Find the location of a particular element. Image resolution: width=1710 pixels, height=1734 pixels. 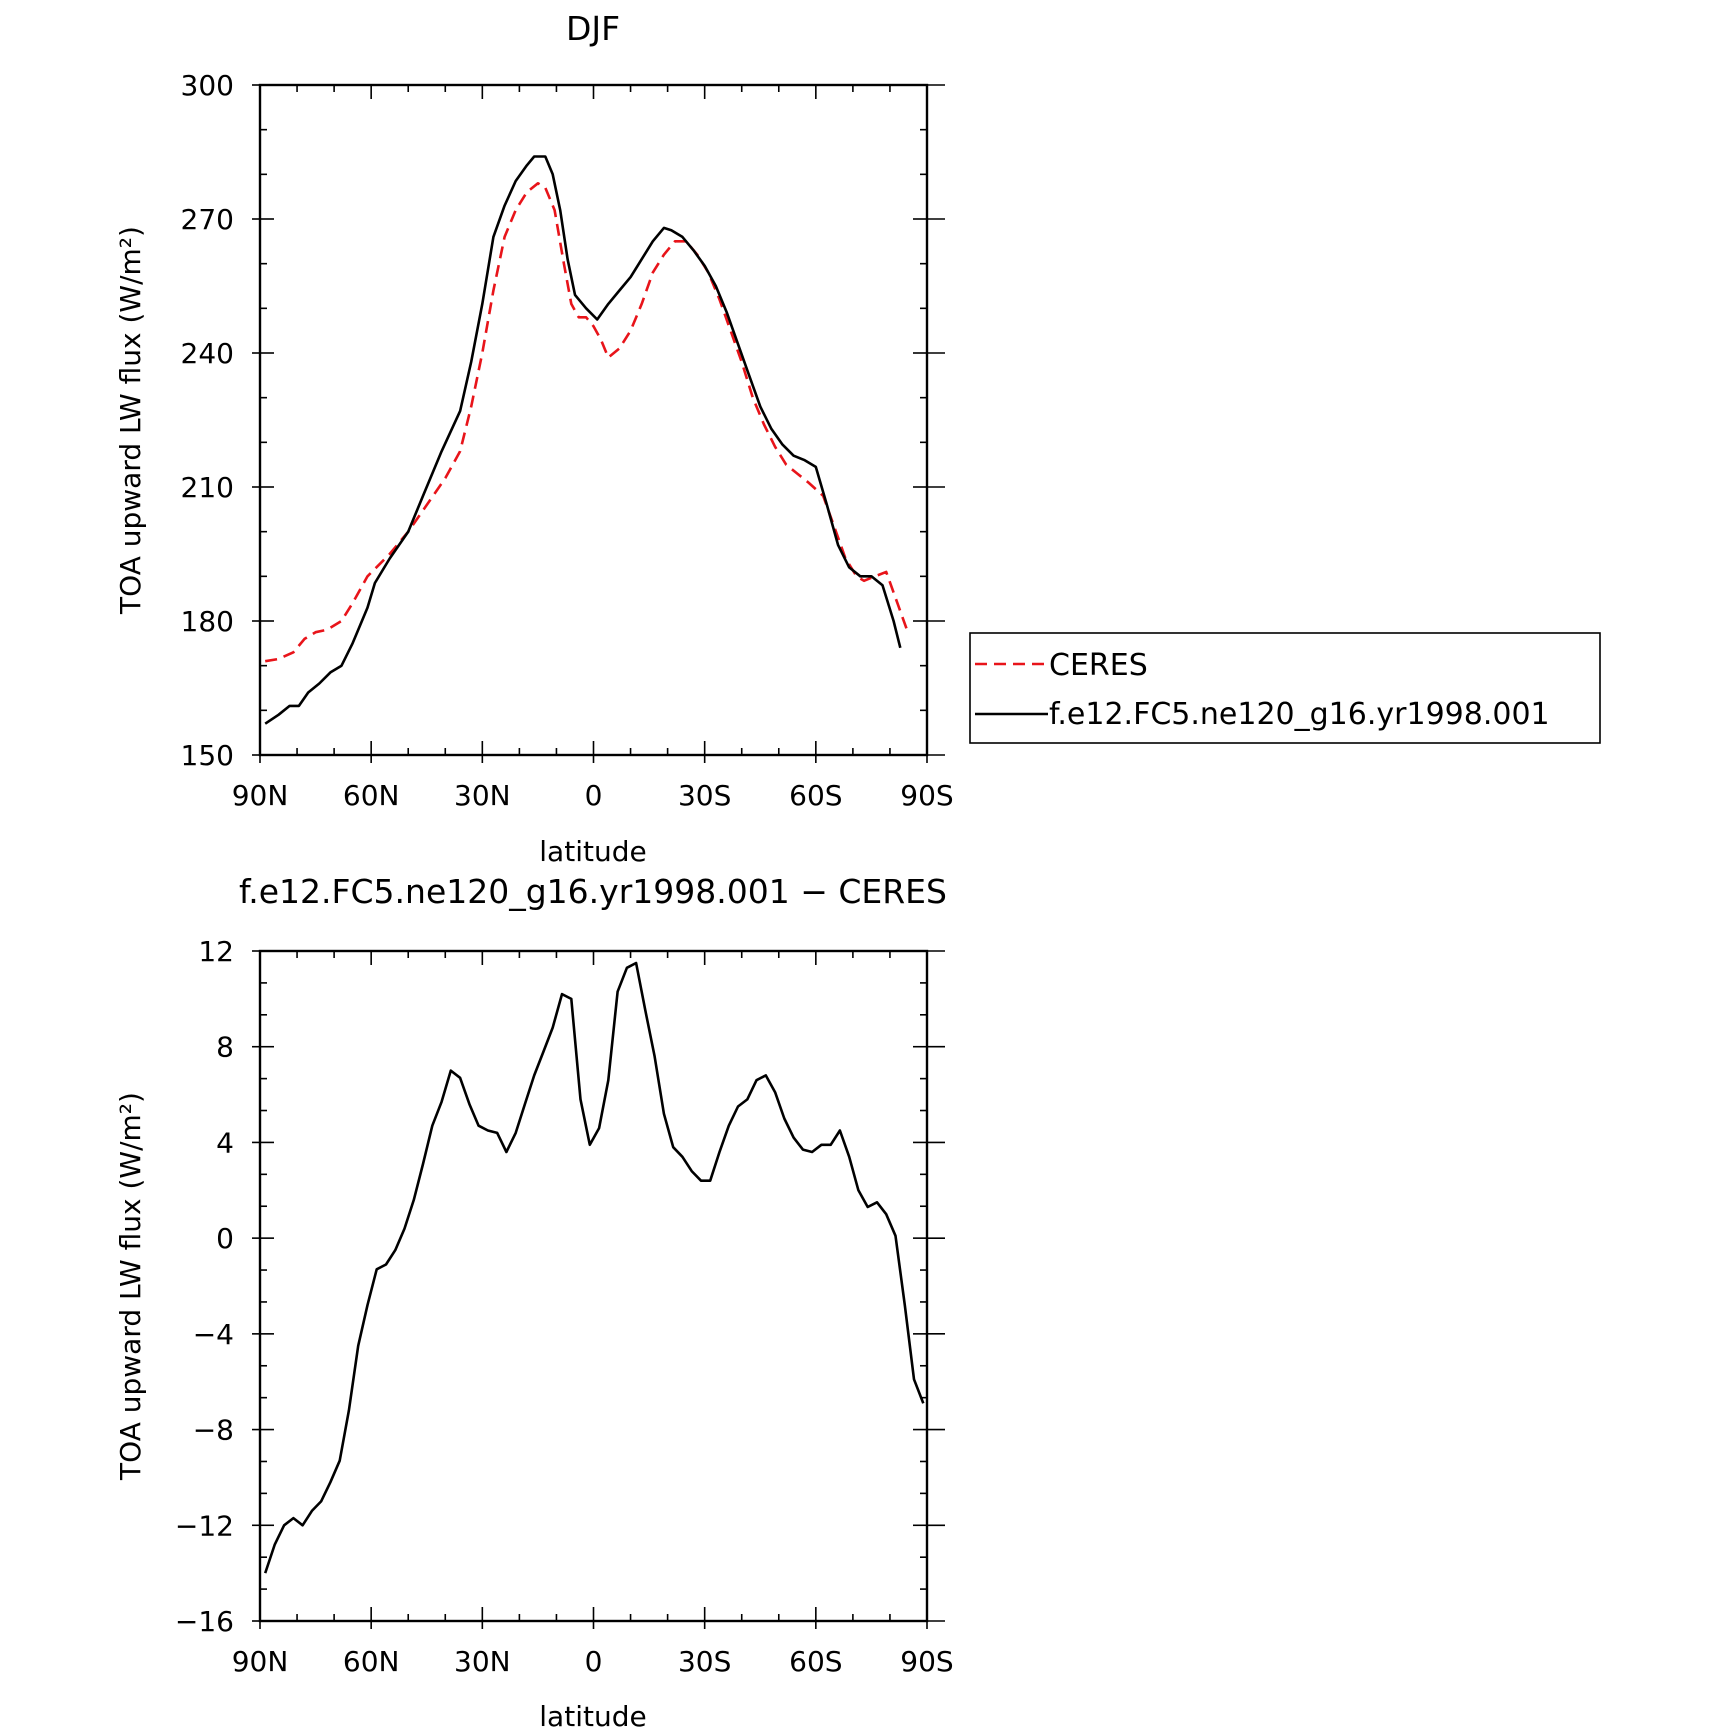

bottom-y-tick-label: −12 is located at coordinates (204, 1525).